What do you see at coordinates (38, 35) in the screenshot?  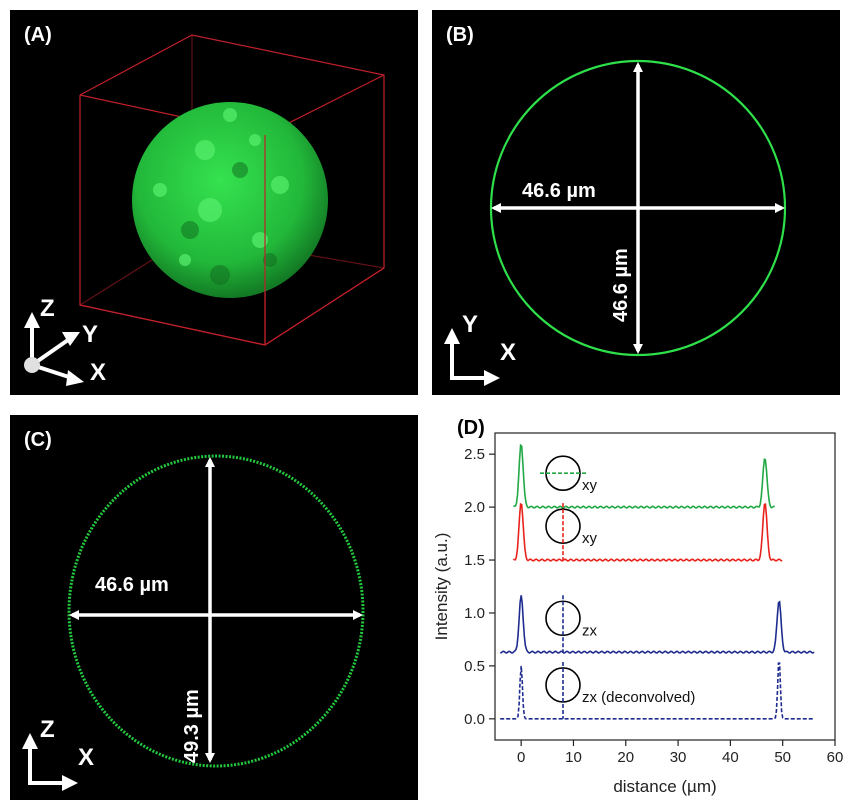 I see `panel-a-label: (A)` at bounding box center [38, 35].